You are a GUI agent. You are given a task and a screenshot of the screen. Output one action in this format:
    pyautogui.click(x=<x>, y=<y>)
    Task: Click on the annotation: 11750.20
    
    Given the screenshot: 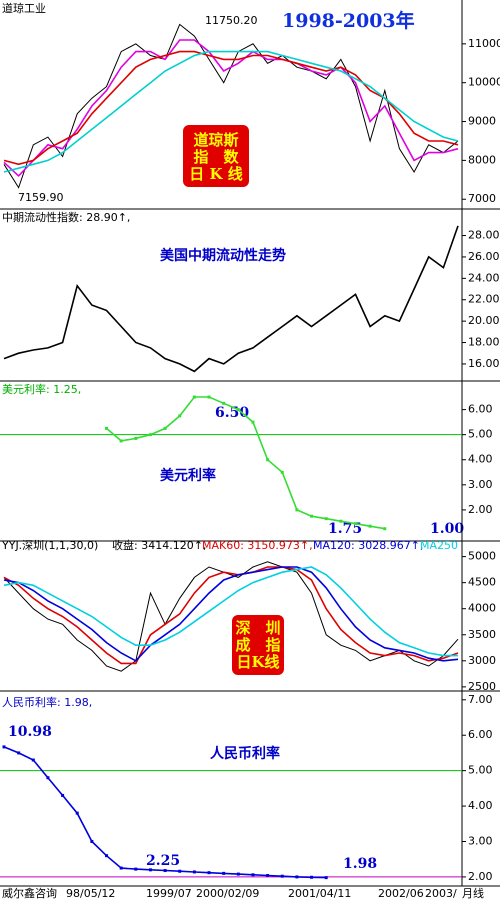 What is the action you would take?
    pyautogui.click(x=231, y=20)
    